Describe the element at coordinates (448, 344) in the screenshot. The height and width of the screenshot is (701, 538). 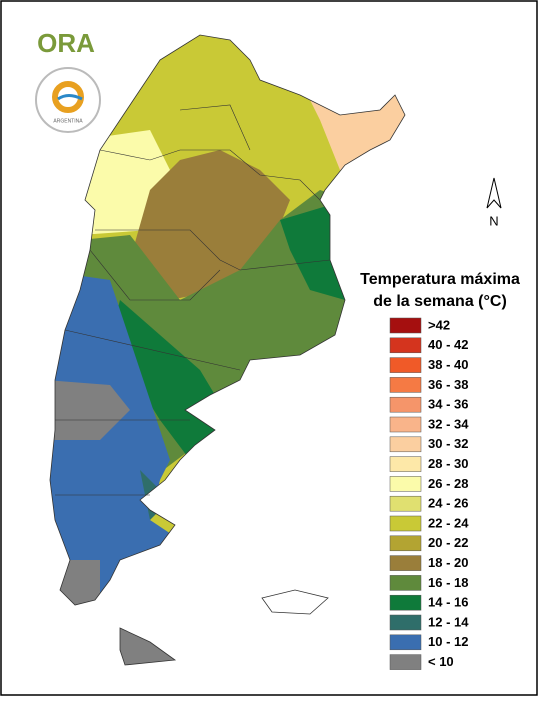
I see `legend-label: 40 - 42` at that location.